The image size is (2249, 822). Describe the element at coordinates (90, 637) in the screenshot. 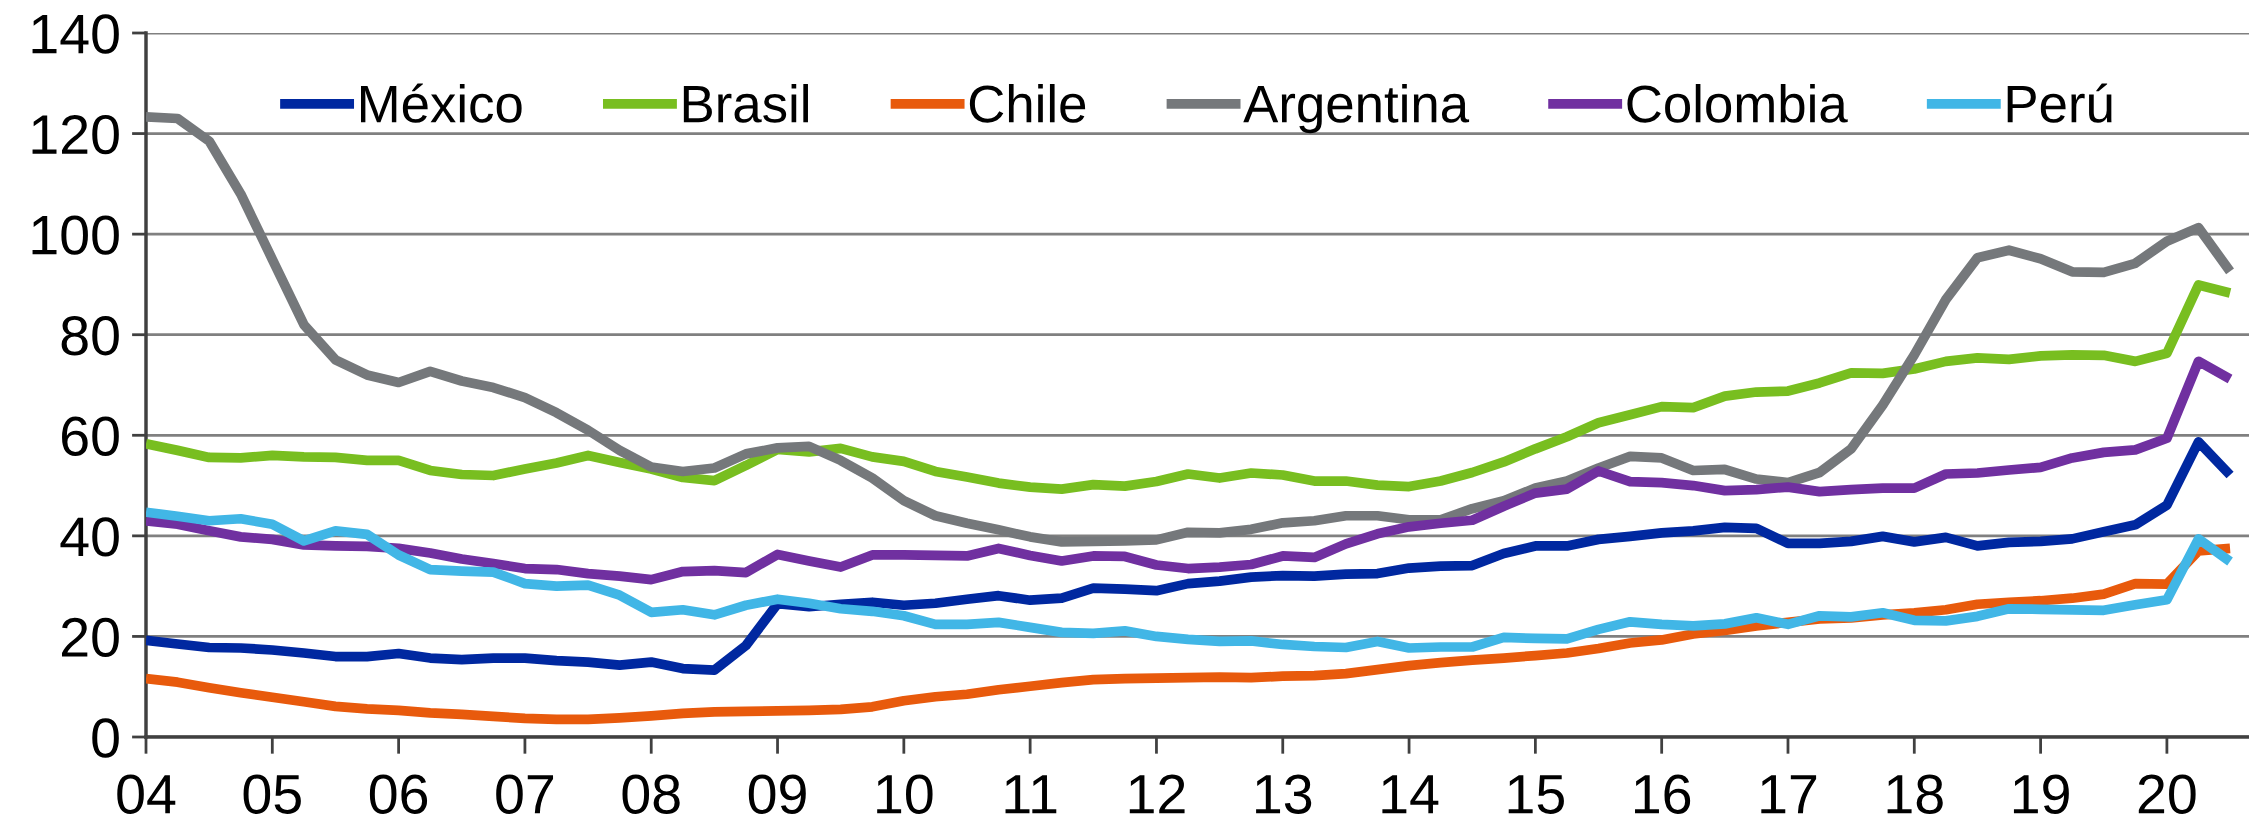

I see `y-tick-label: 20` at that location.